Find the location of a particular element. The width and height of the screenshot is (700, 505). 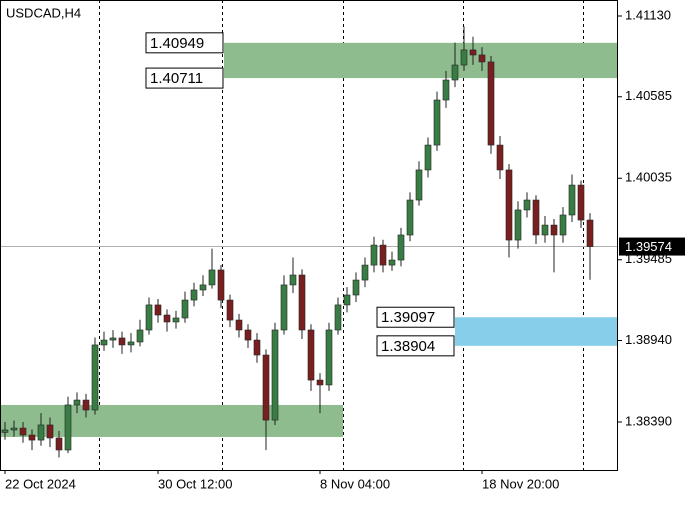

y-tick-label: 1.40585 is located at coordinates (648, 95).